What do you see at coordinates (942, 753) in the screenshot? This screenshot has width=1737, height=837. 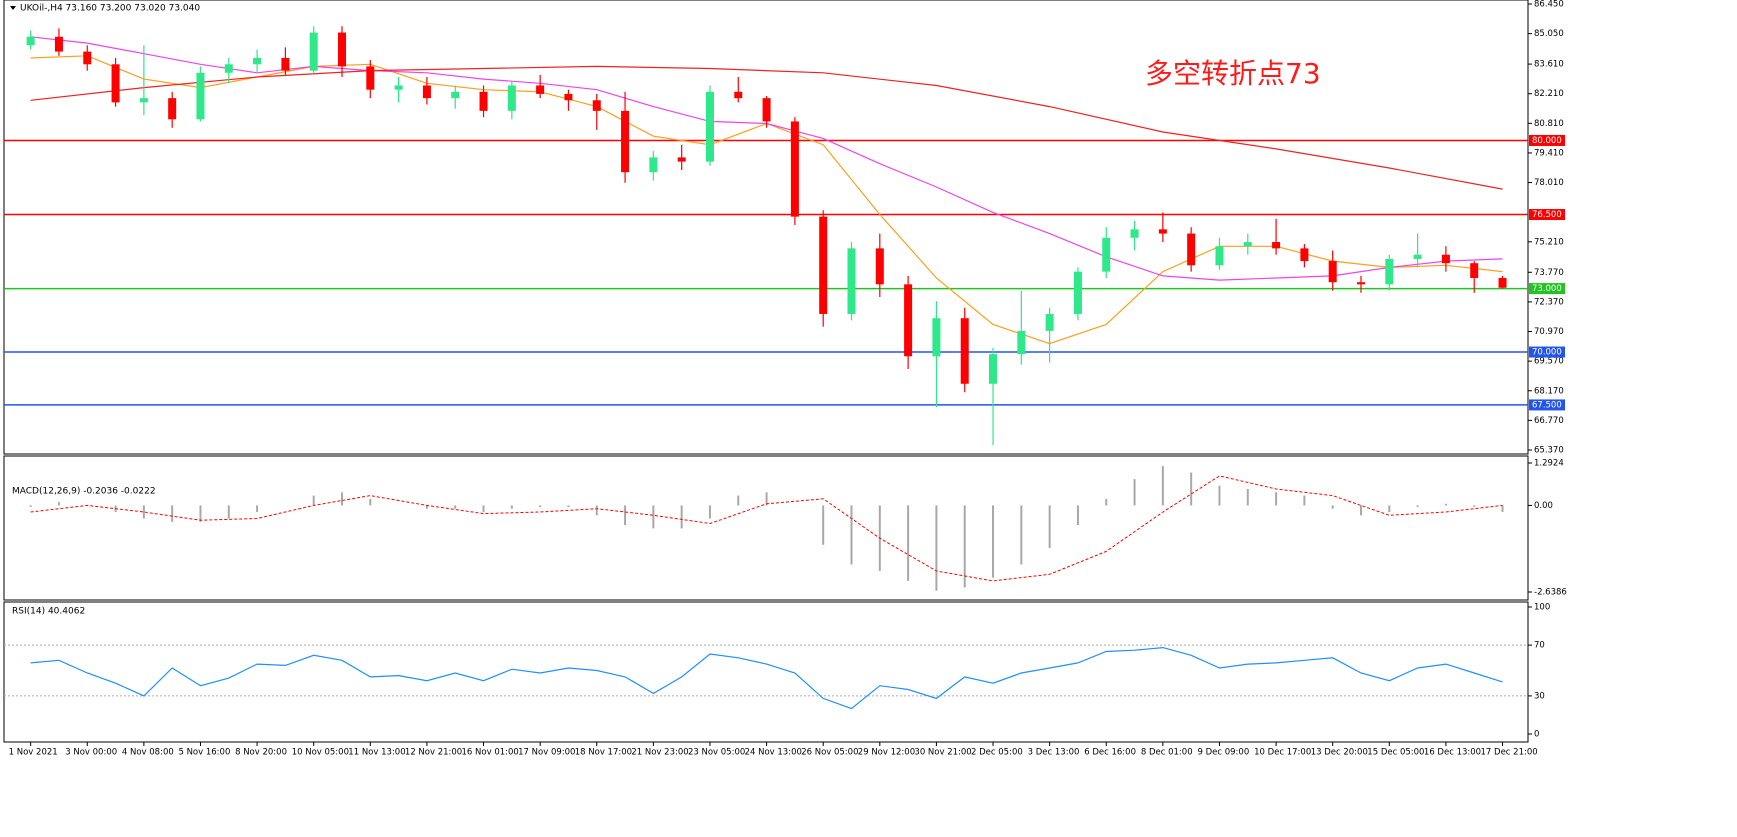 I see `x-tick-label: 30 Nov 21:00` at bounding box center [942, 753].